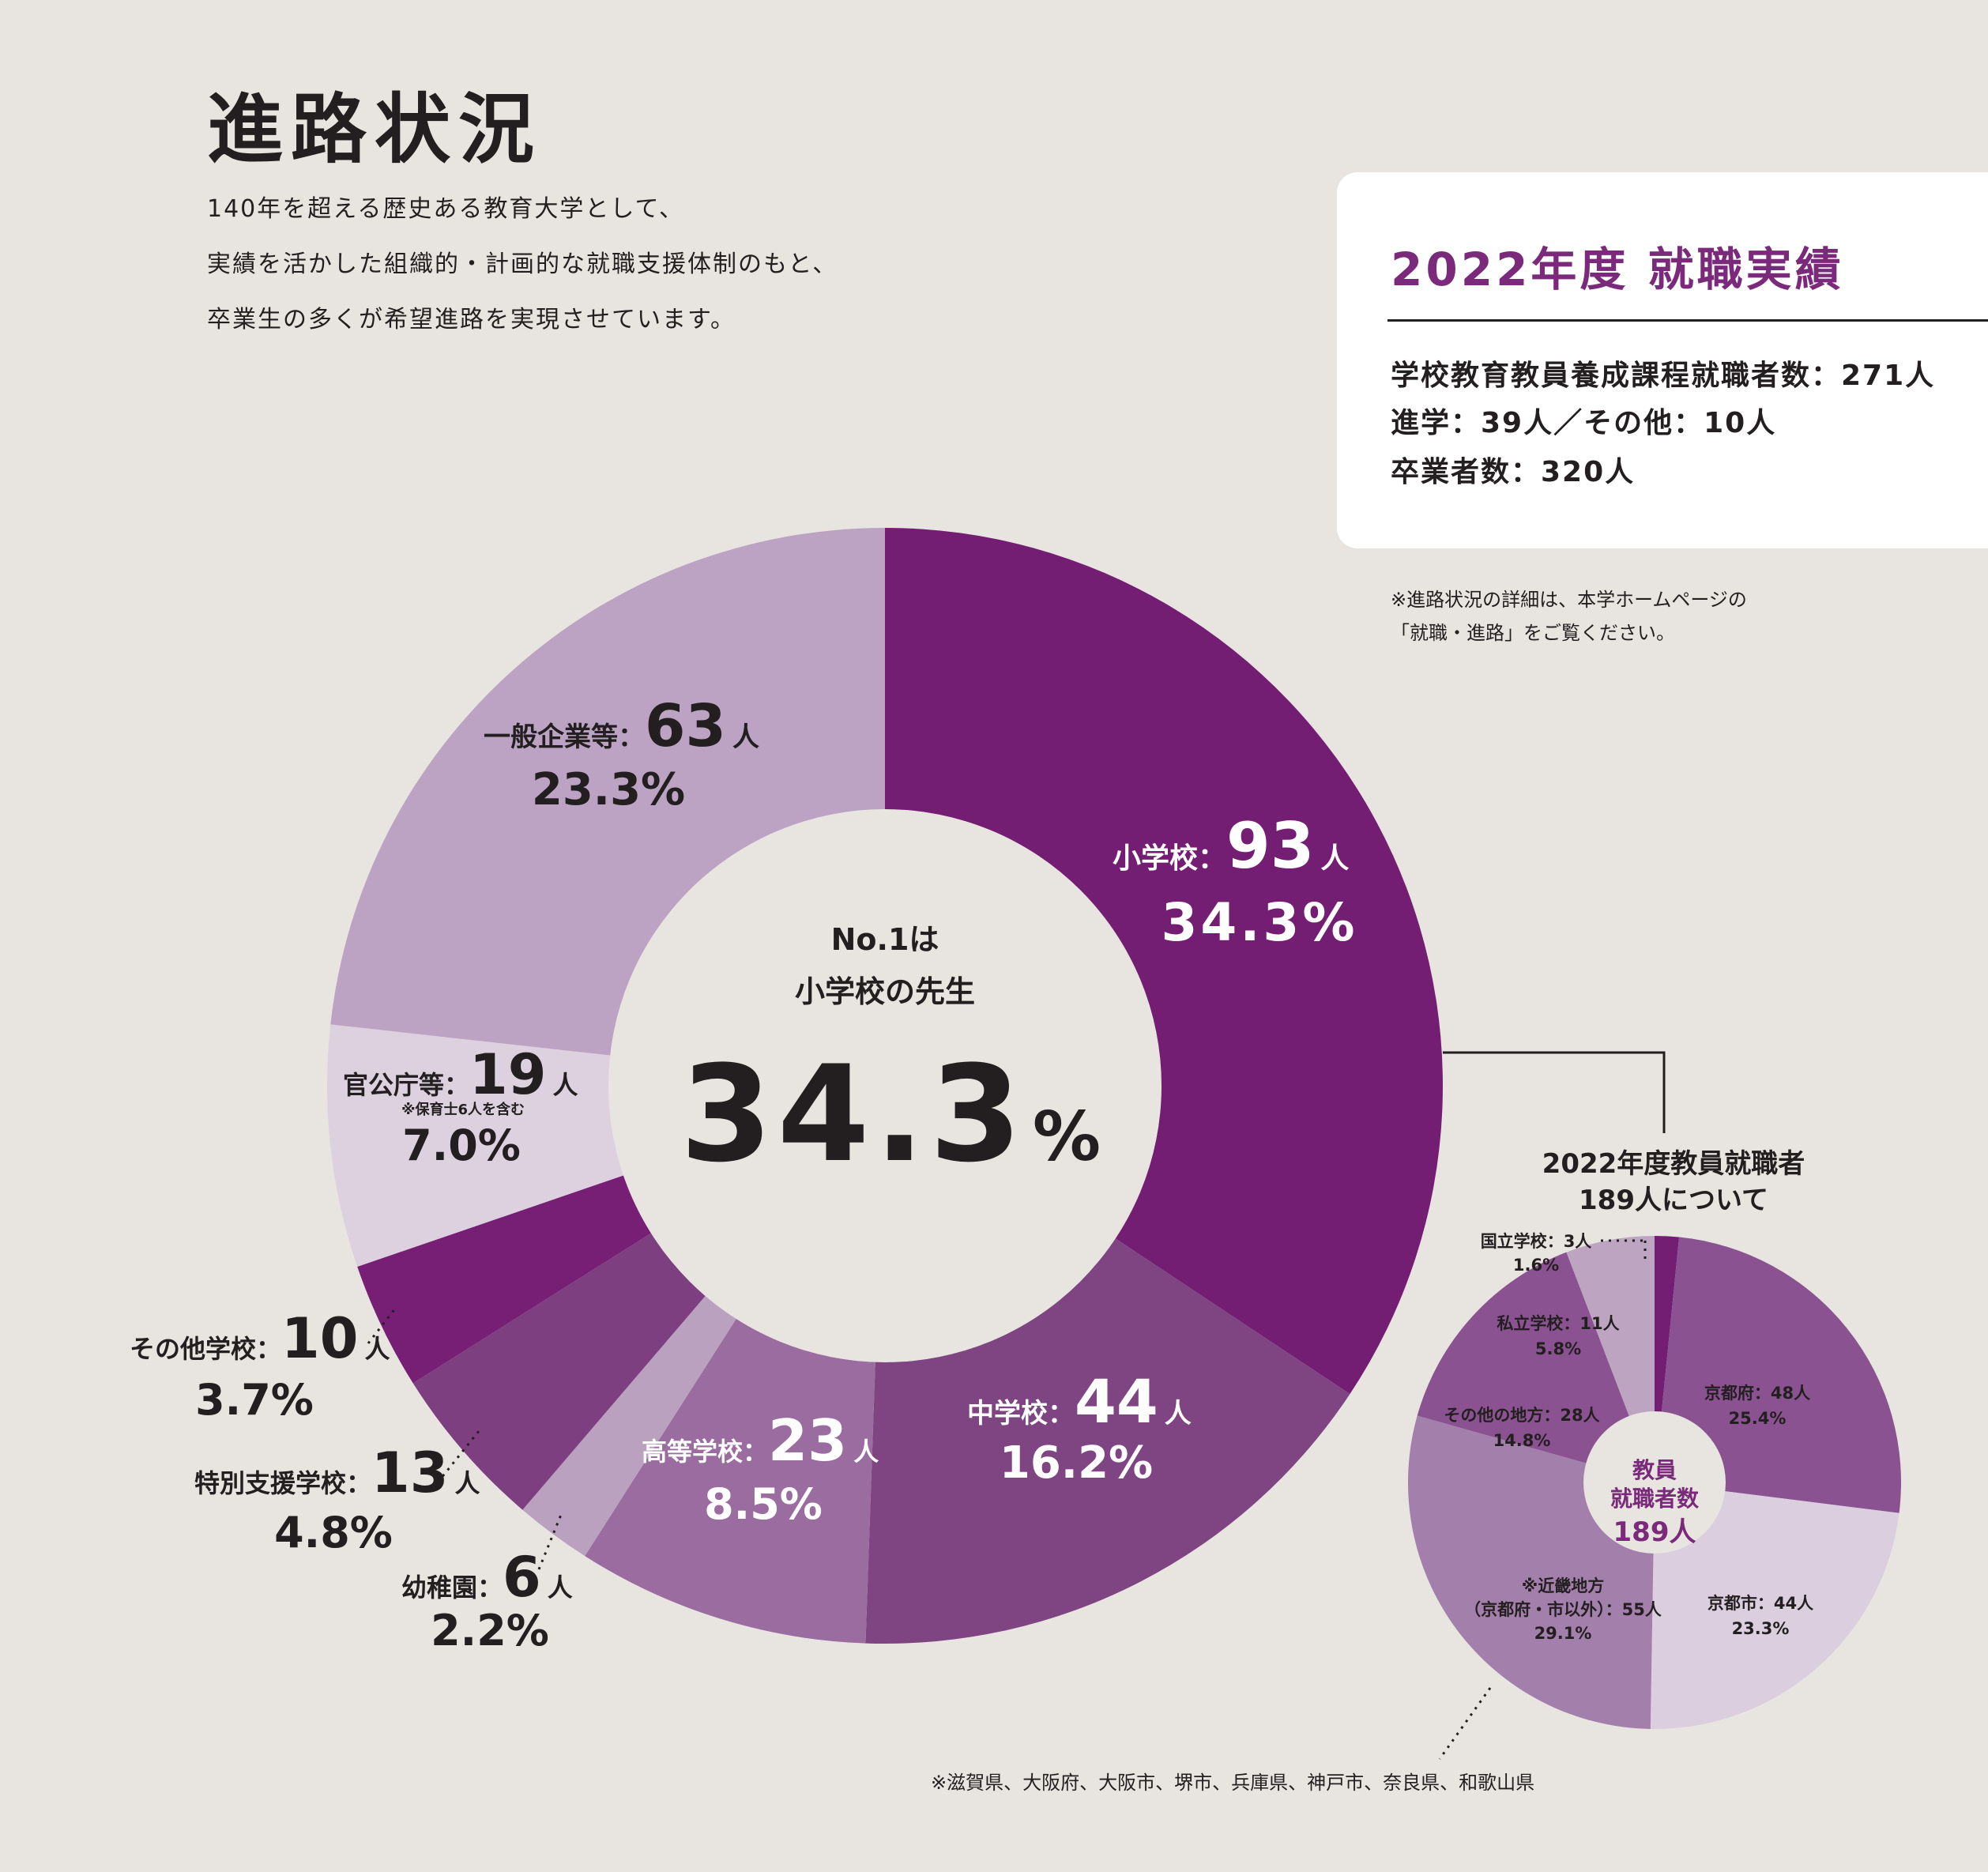 Image resolution: width=1988 pixels, height=1872 pixels. I want to click on svg-text: 京都府：48人, so click(1757, 1393).